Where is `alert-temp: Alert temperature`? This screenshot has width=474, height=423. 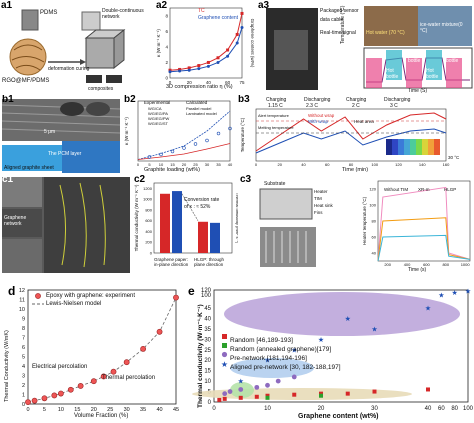
alert-temp: Alert temperature is located at coordinates (273, 115).